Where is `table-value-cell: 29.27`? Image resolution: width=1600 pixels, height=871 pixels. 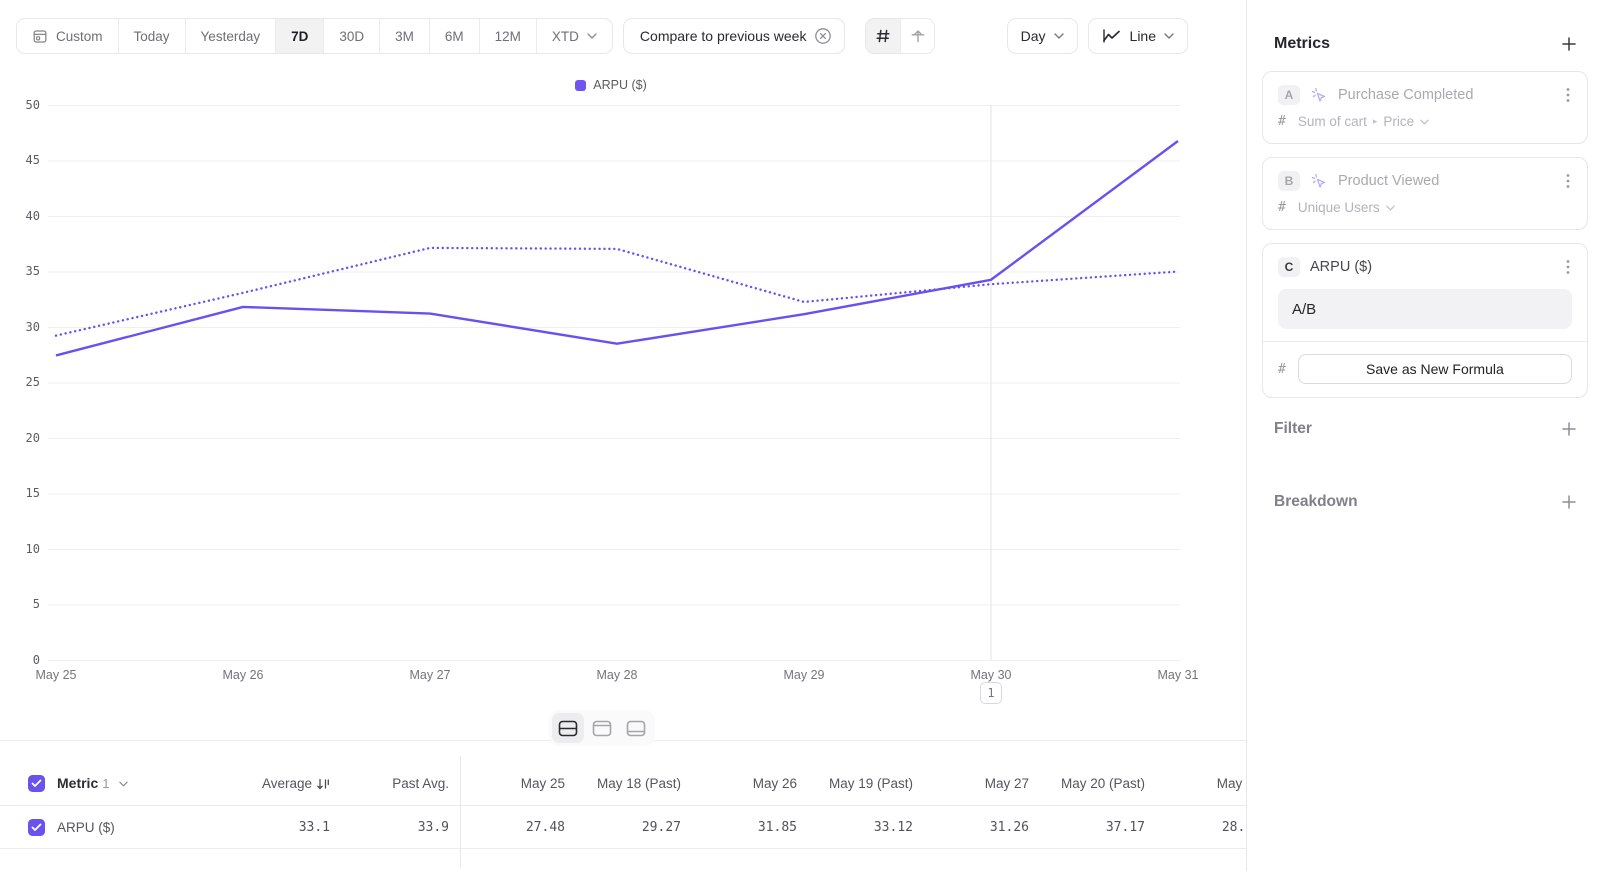 table-value-cell: 29.27 is located at coordinates (661, 827).